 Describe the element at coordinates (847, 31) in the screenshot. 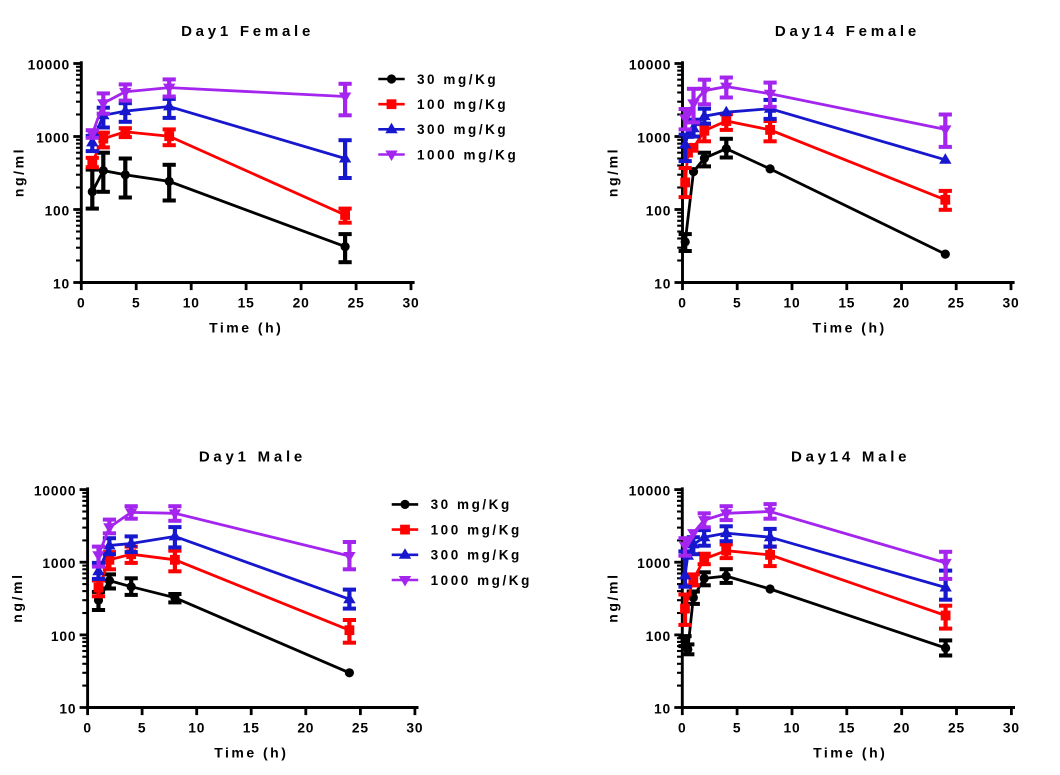

I see `svg-text: Day14 Female` at that location.